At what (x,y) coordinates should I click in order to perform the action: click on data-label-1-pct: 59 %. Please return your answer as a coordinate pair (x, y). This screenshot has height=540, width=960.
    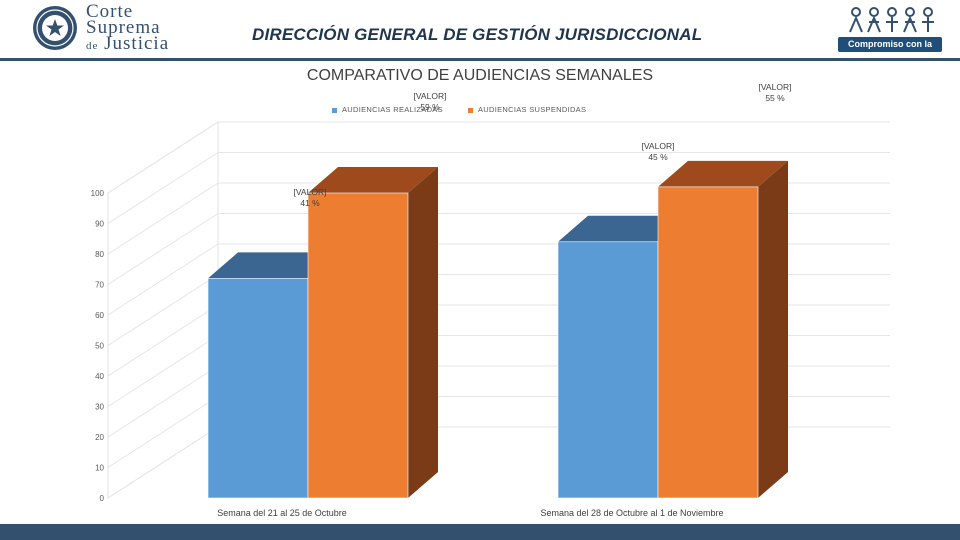
    Looking at the image, I should click on (430, 107).